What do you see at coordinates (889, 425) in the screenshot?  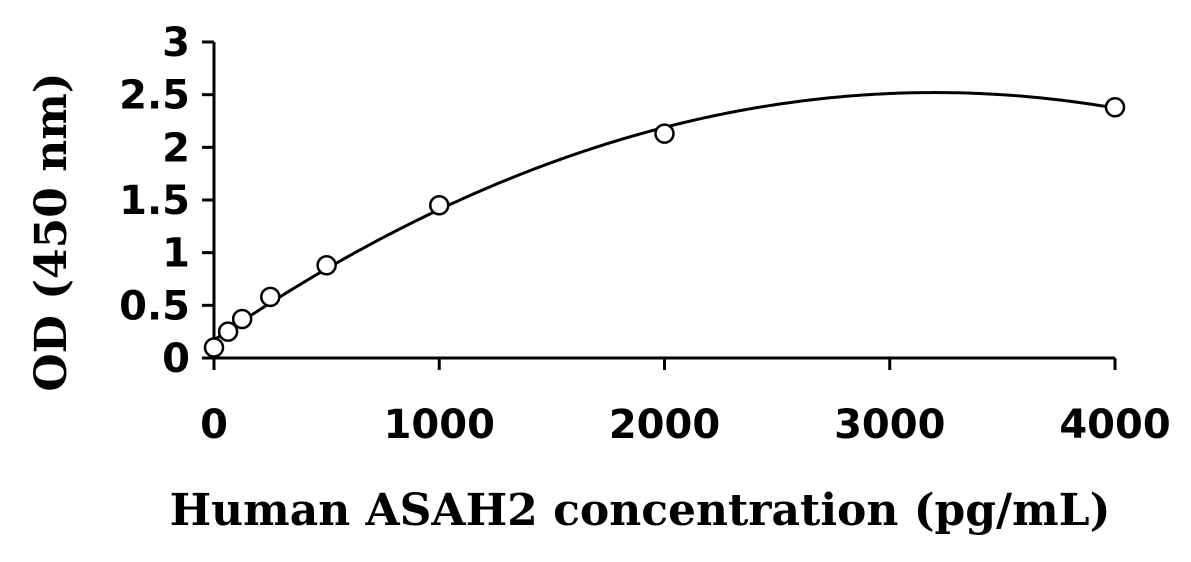 I see `x-tick-label: 3000` at bounding box center [889, 425].